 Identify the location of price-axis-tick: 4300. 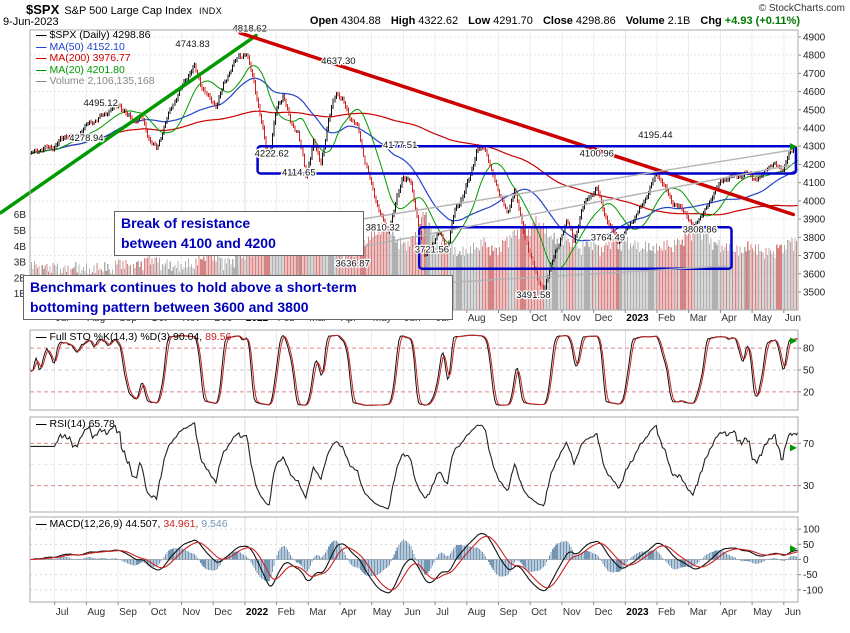
(814, 147).